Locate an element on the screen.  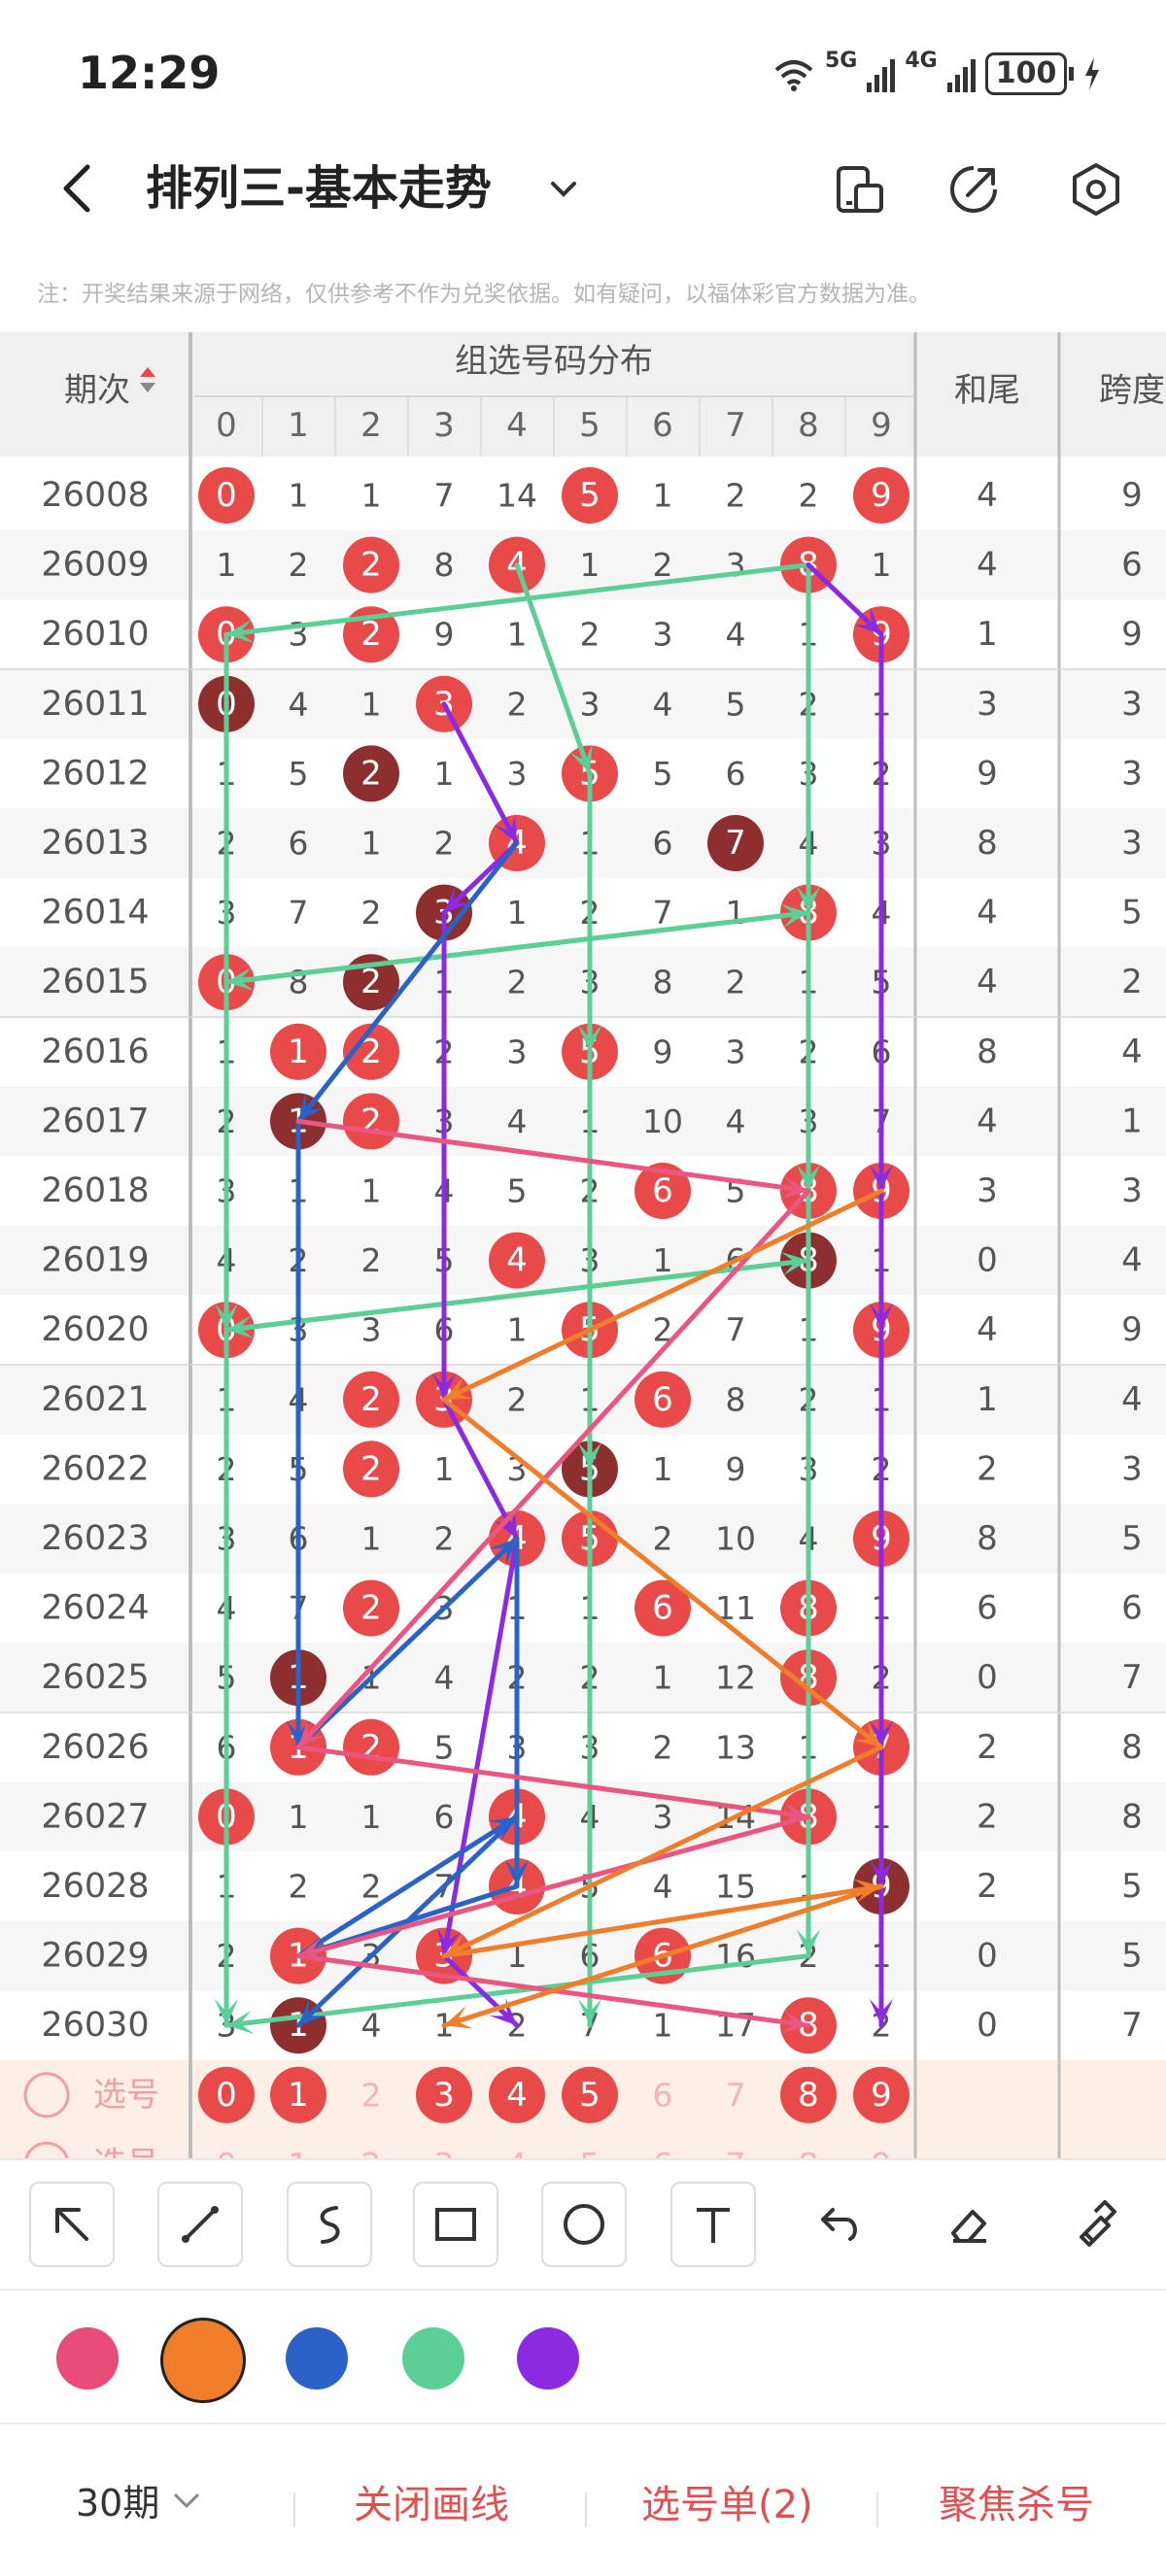
hit-ball-number: 5 is located at coordinates (589, 495).